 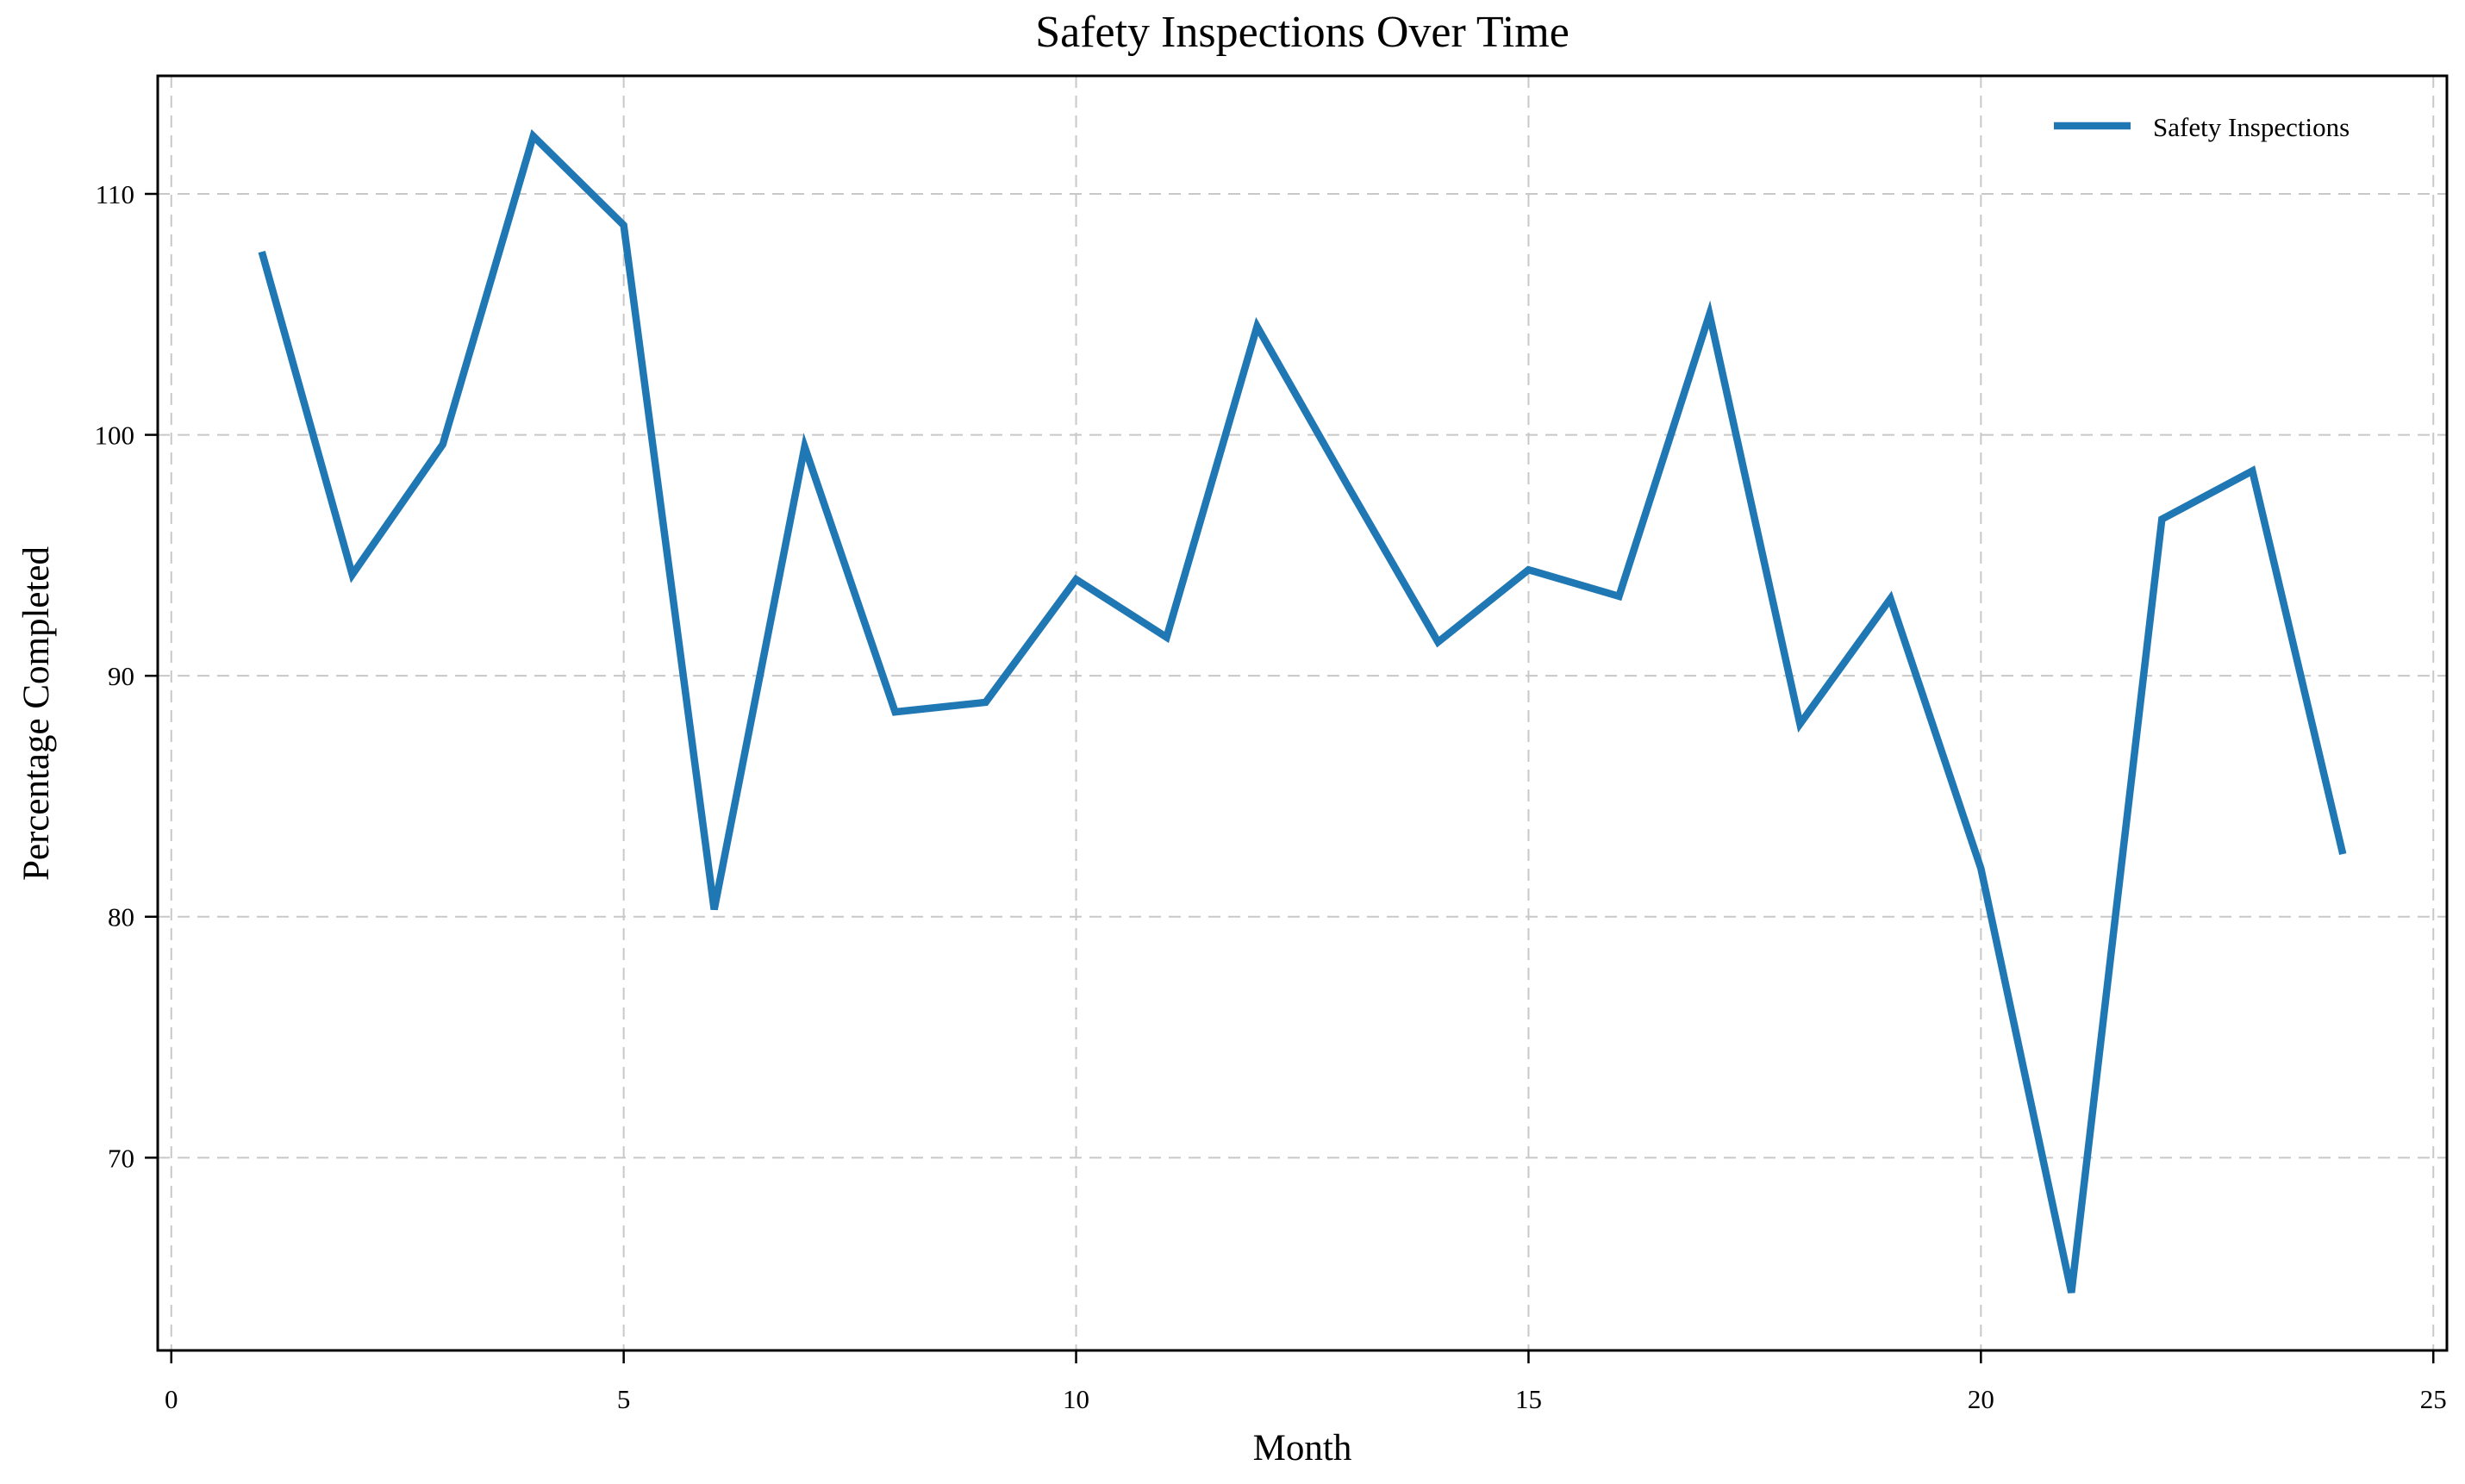 I want to click on y-tick-label: 110, so click(x=115, y=194).